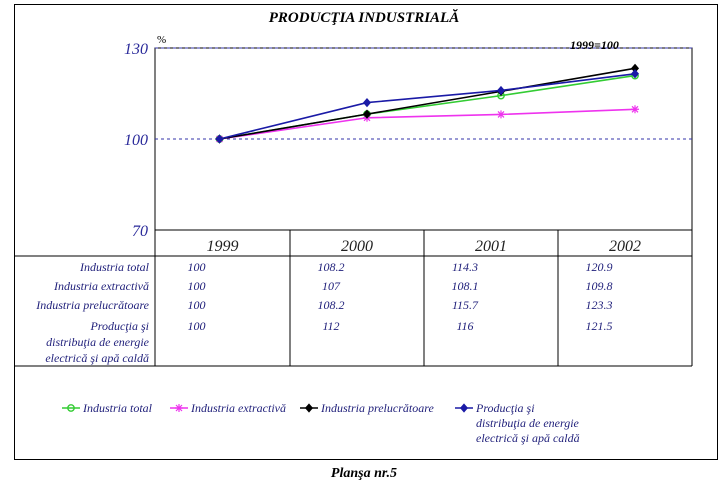 The height and width of the screenshot is (488, 728). Describe the element at coordinates (92, 305) in the screenshot. I see `row-label-3: Industria prelucrătoare` at that location.